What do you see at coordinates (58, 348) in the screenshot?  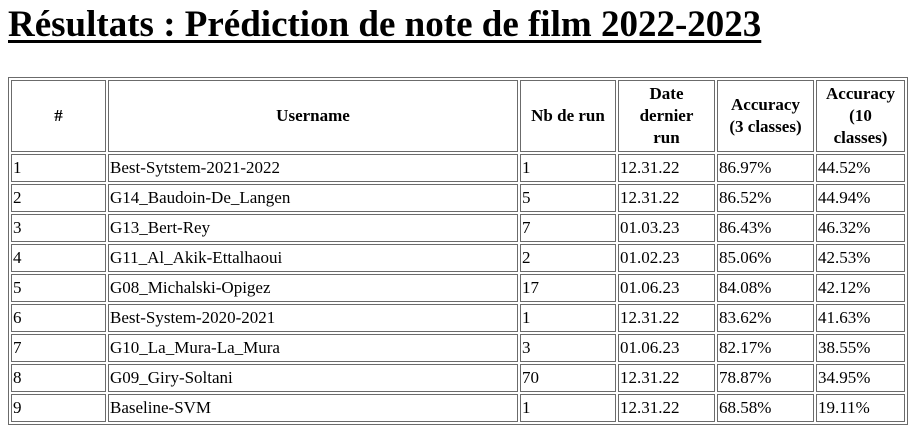 I see `cell-rank: 7` at bounding box center [58, 348].